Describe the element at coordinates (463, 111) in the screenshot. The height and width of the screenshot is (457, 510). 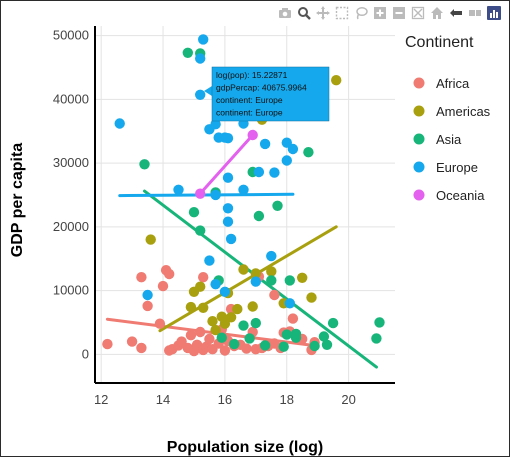
I see `legend-label-americas: Americas` at that location.